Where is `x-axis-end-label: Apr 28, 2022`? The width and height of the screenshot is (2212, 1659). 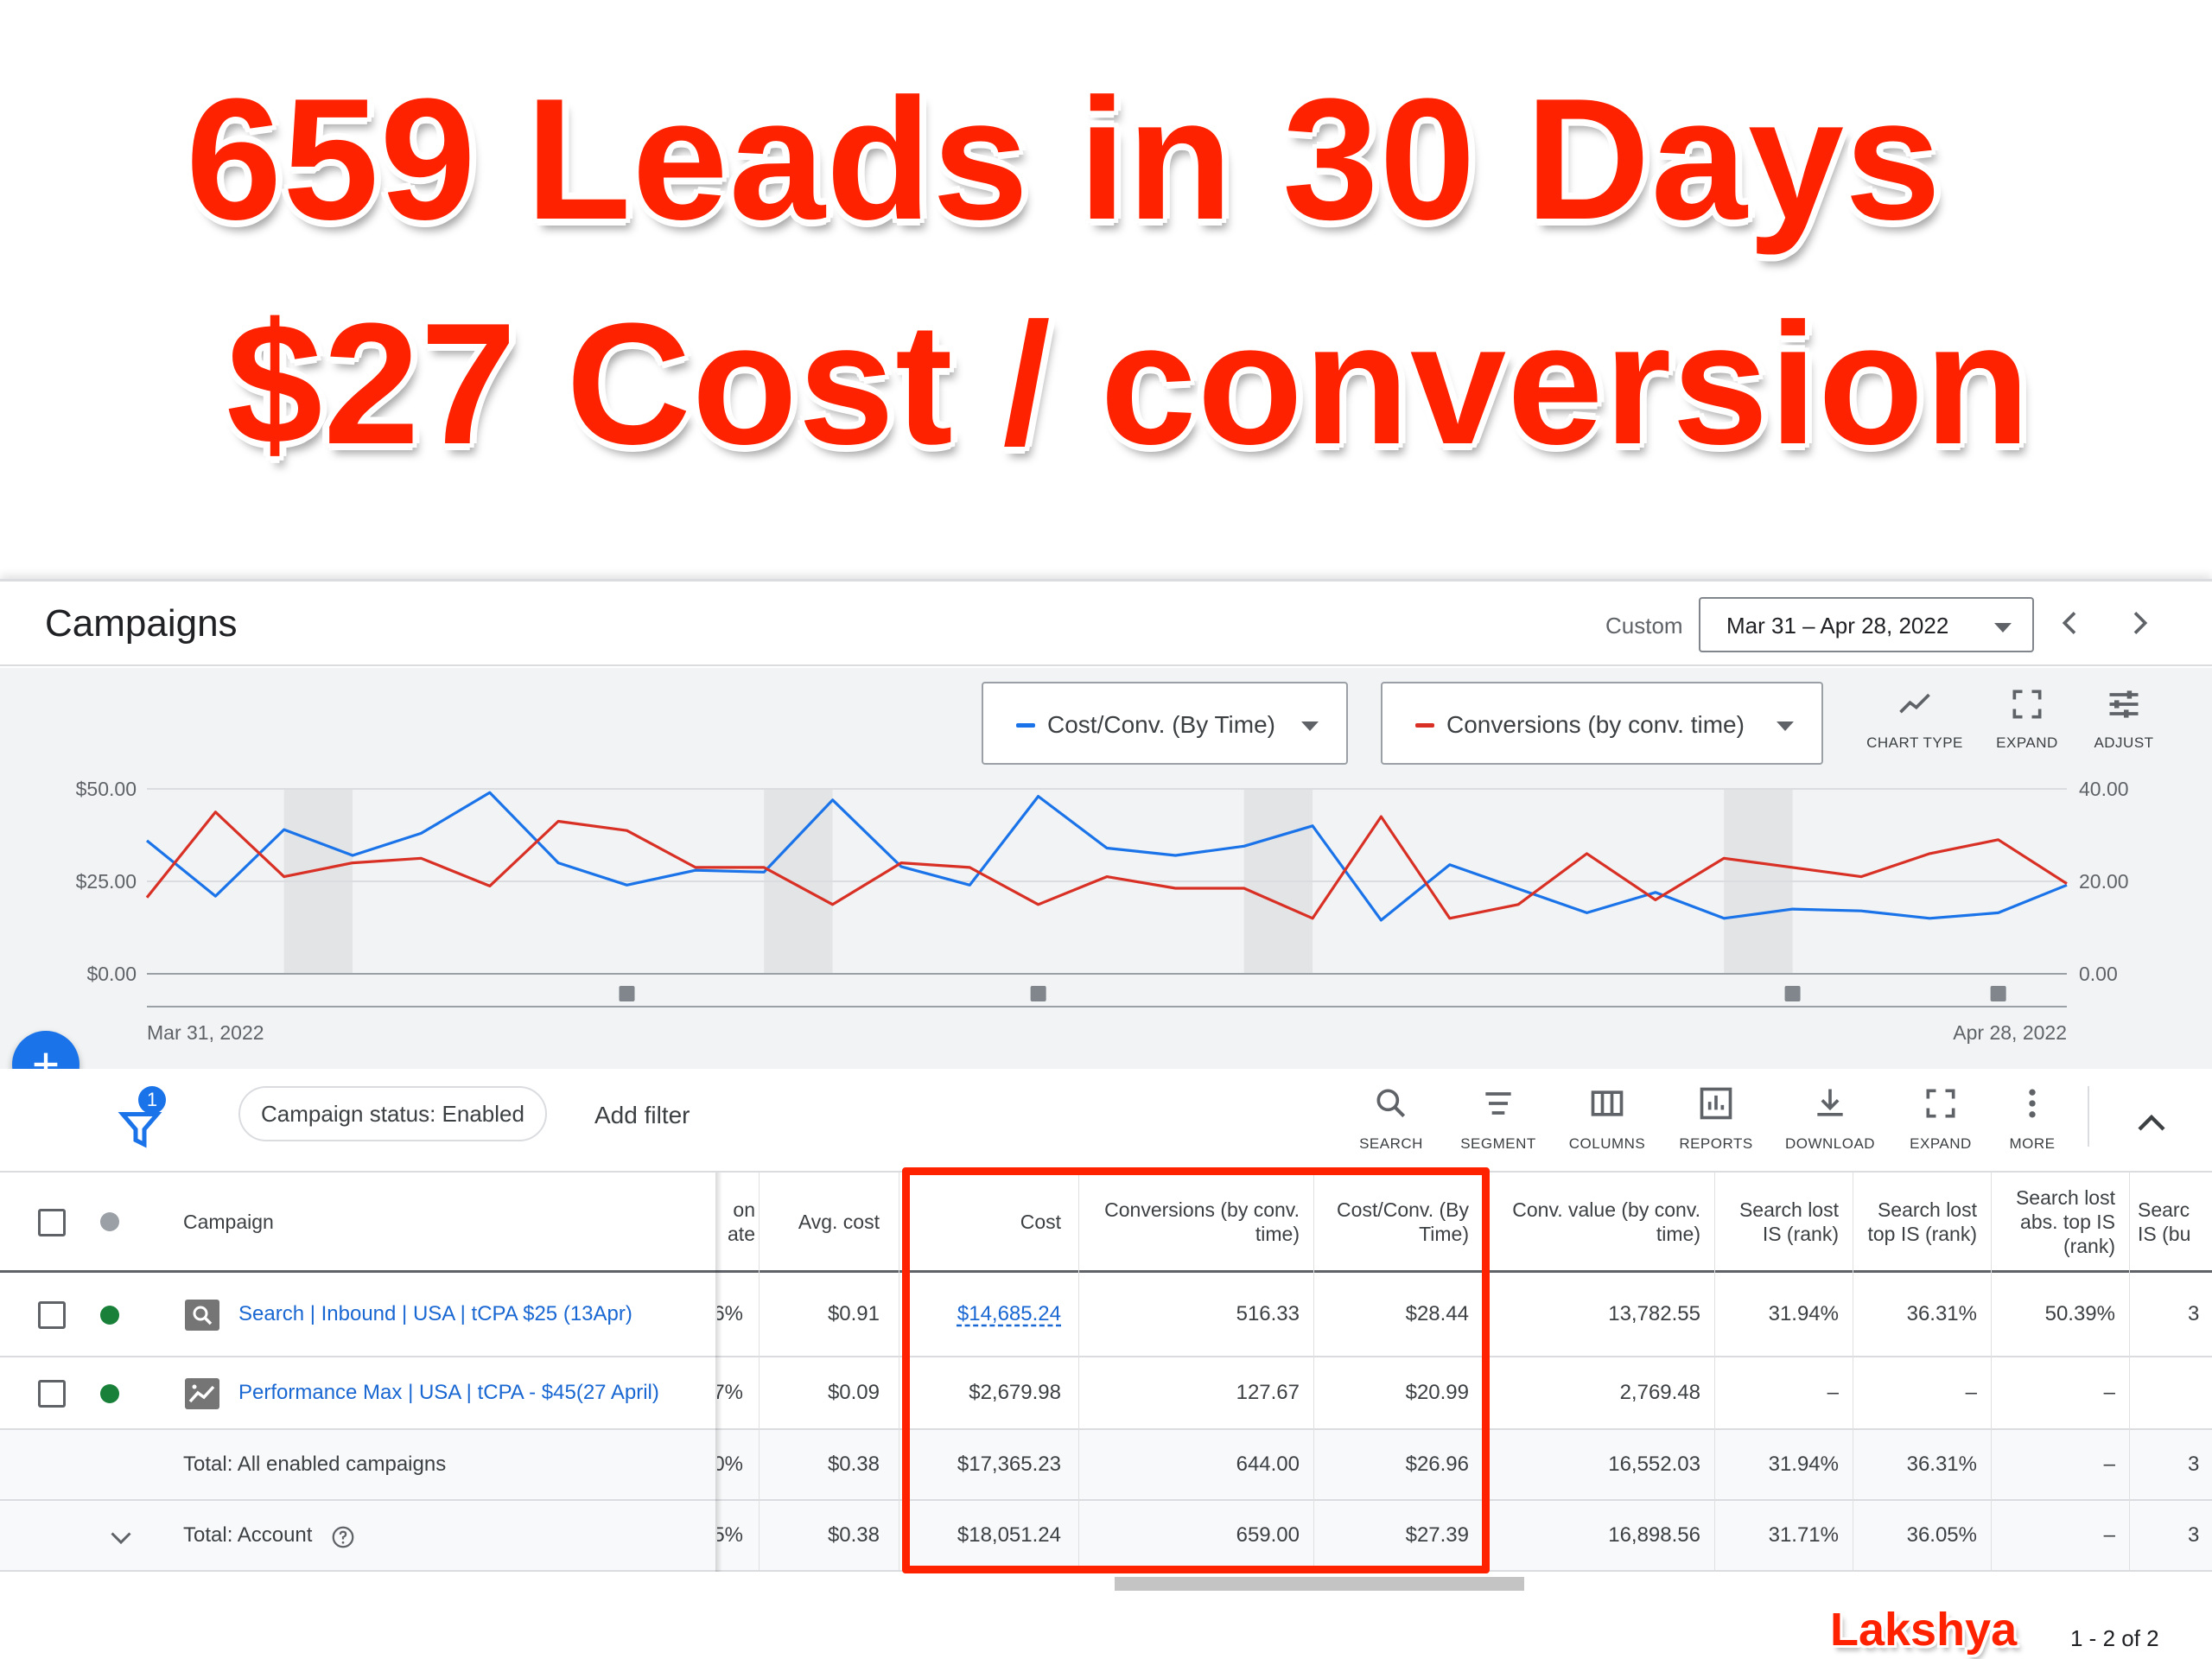 x-axis-end-label: Apr 28, 2022 is located at coordinates (2010, 1032).